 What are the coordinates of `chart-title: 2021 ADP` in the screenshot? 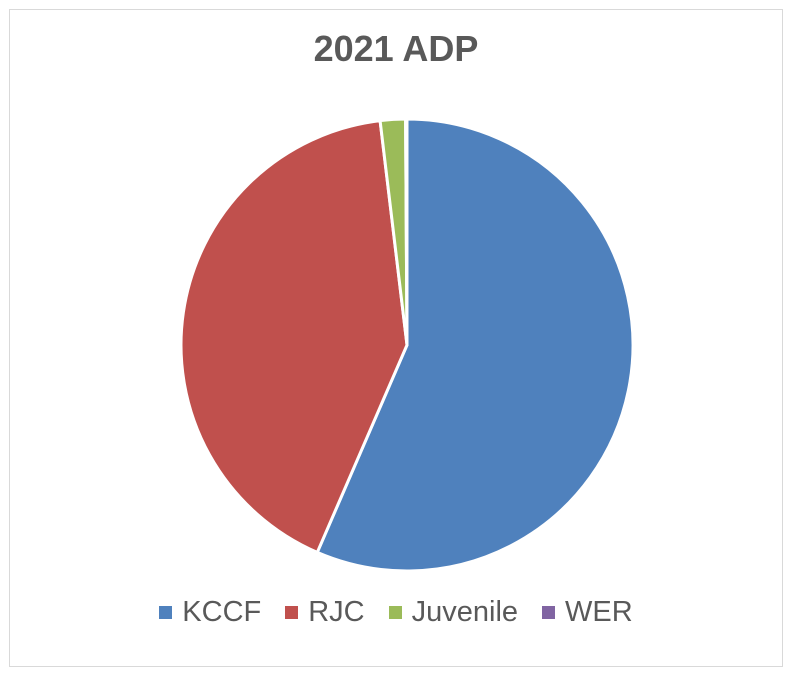 It's located at (396, 48).